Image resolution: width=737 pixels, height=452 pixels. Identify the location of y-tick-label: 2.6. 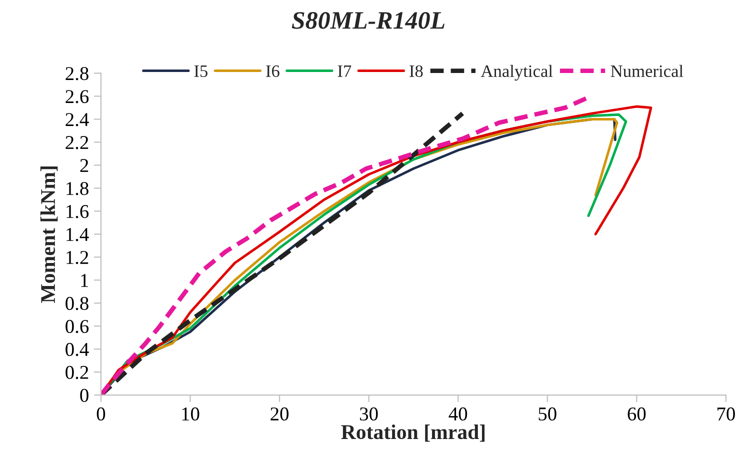
(77, 97).